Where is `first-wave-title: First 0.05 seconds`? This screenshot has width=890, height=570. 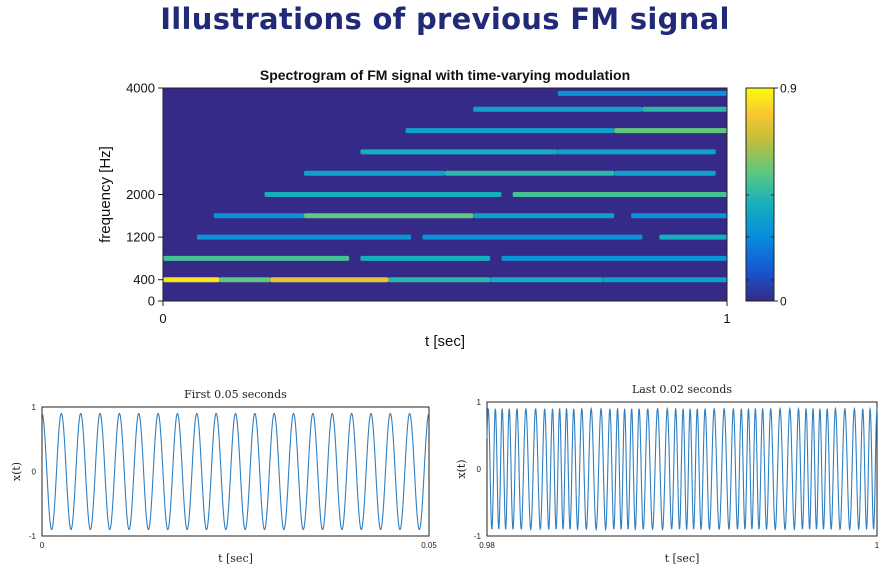 first-wave-title: First 0.05 seconds is located at coordinates (235, 394).